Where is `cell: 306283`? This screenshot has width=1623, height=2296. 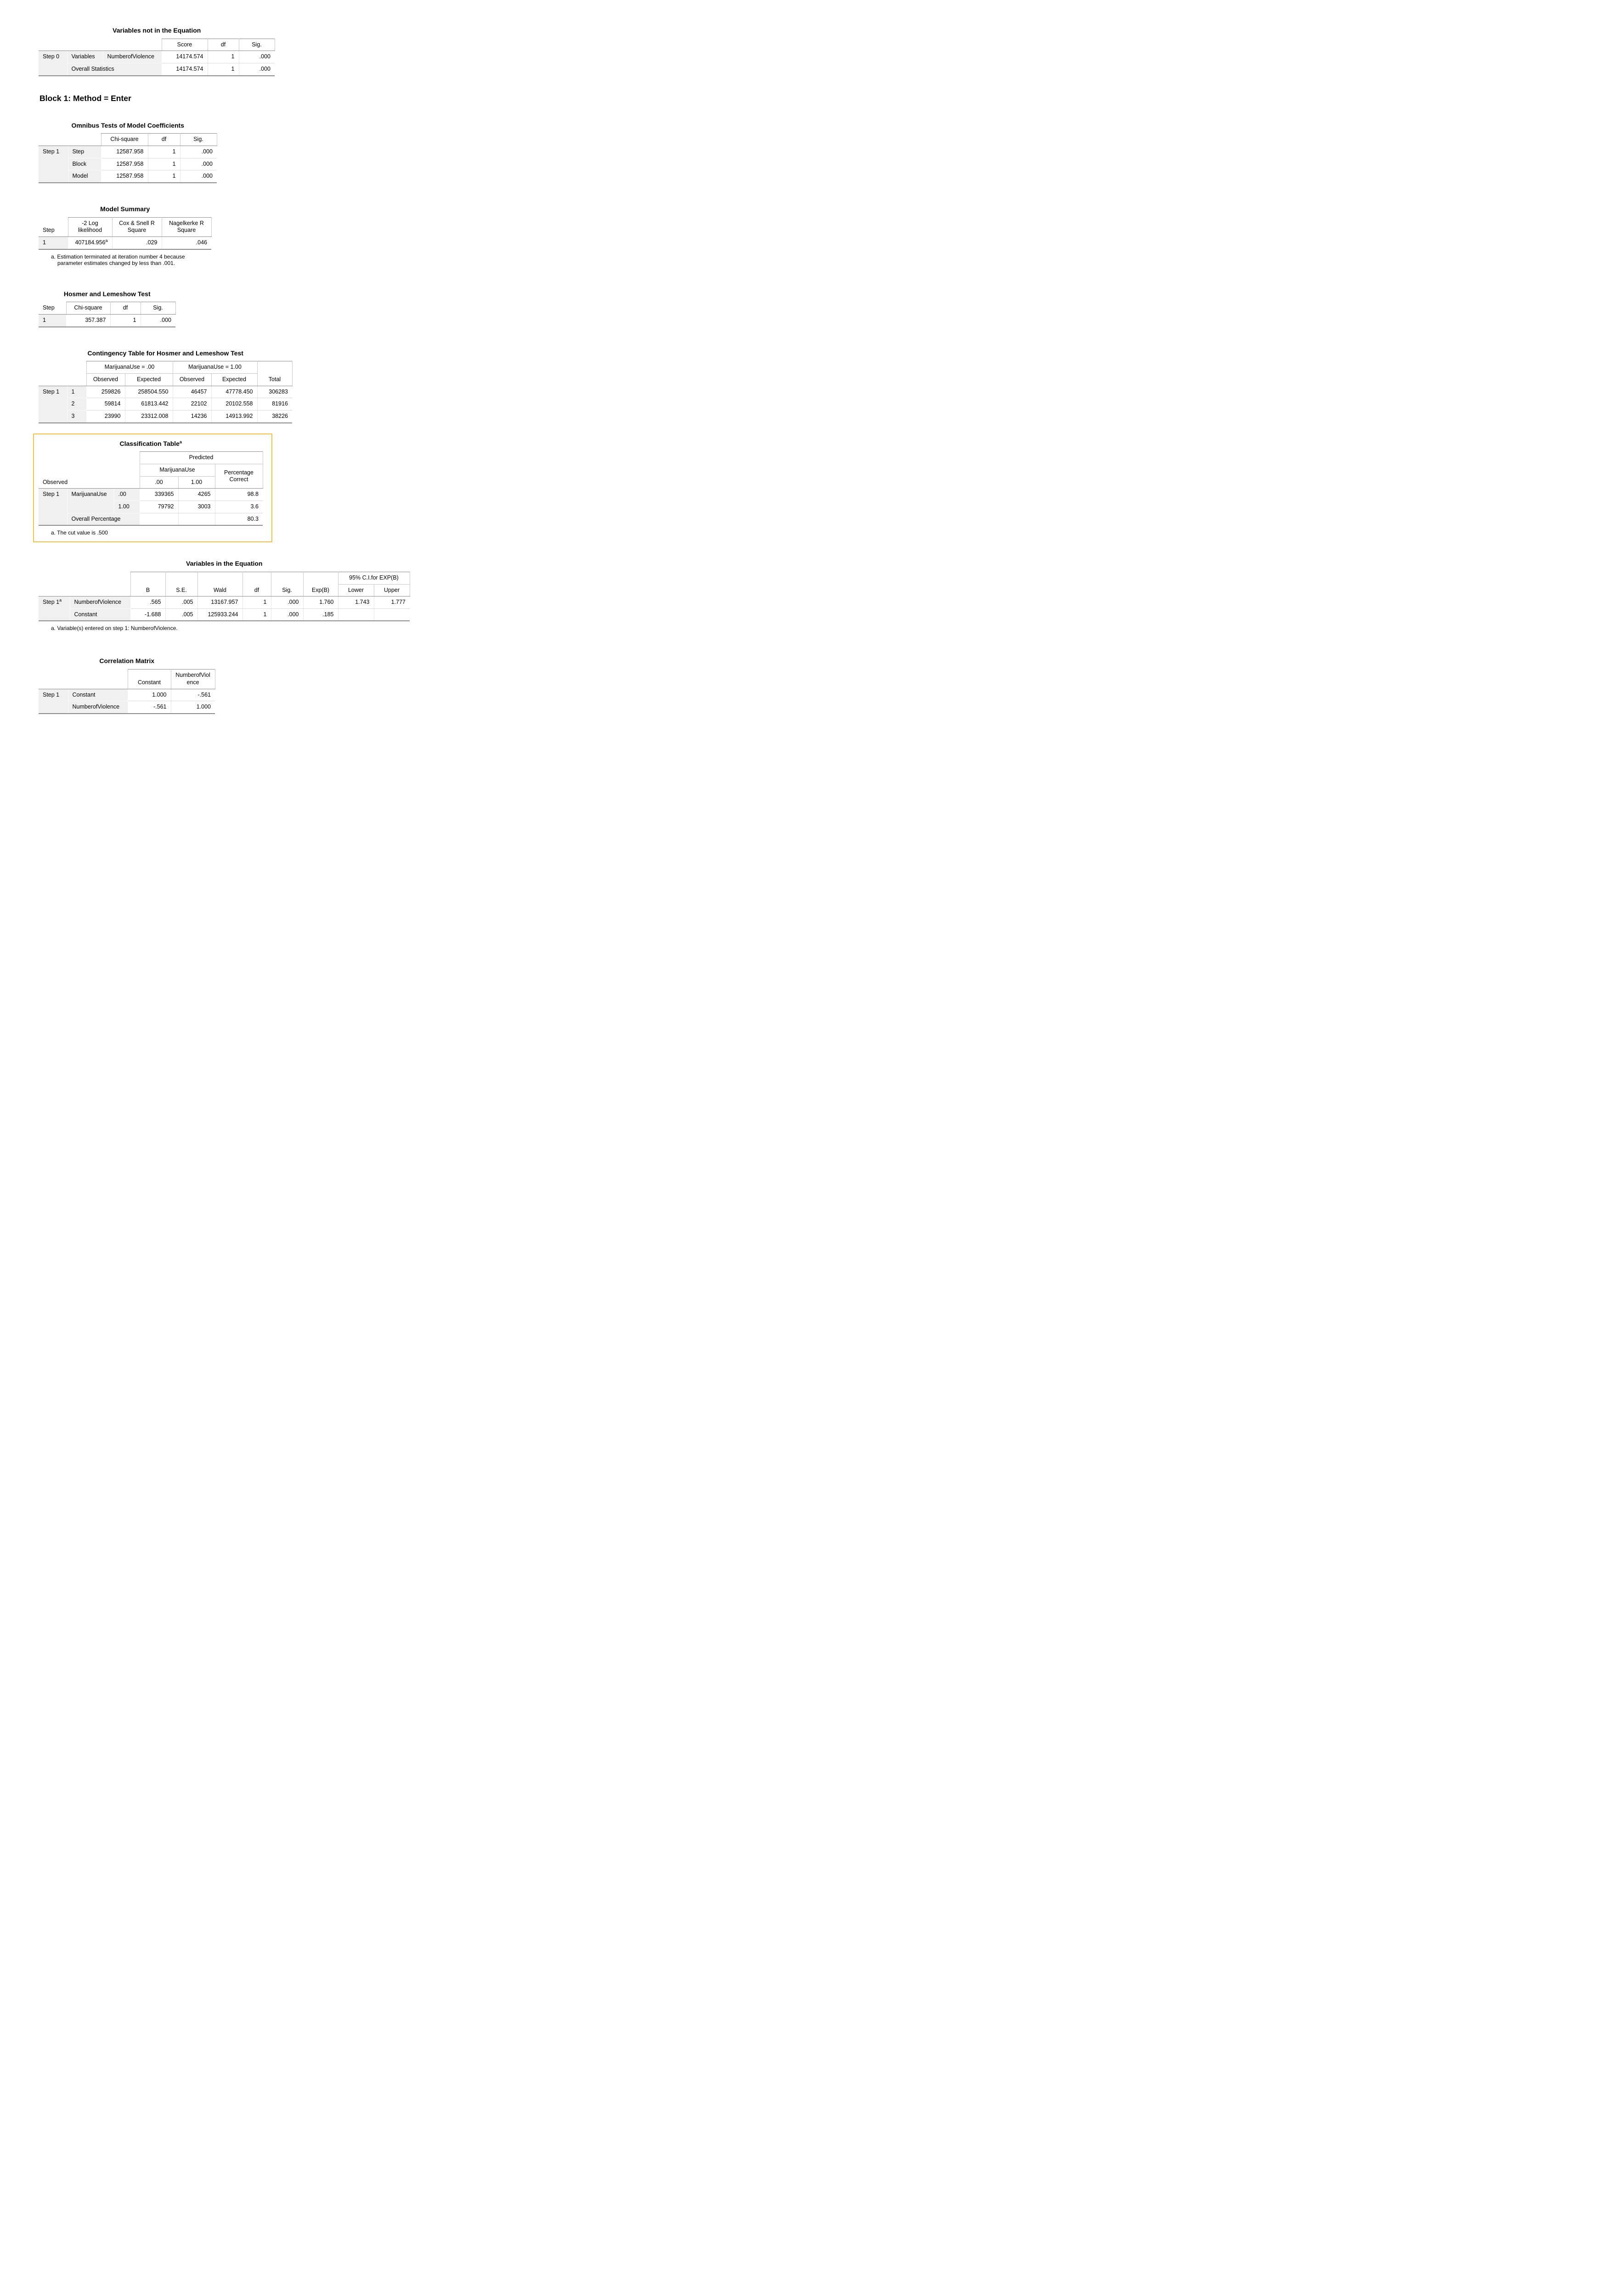 cell: 306283 is located at coordinates (274, 392).